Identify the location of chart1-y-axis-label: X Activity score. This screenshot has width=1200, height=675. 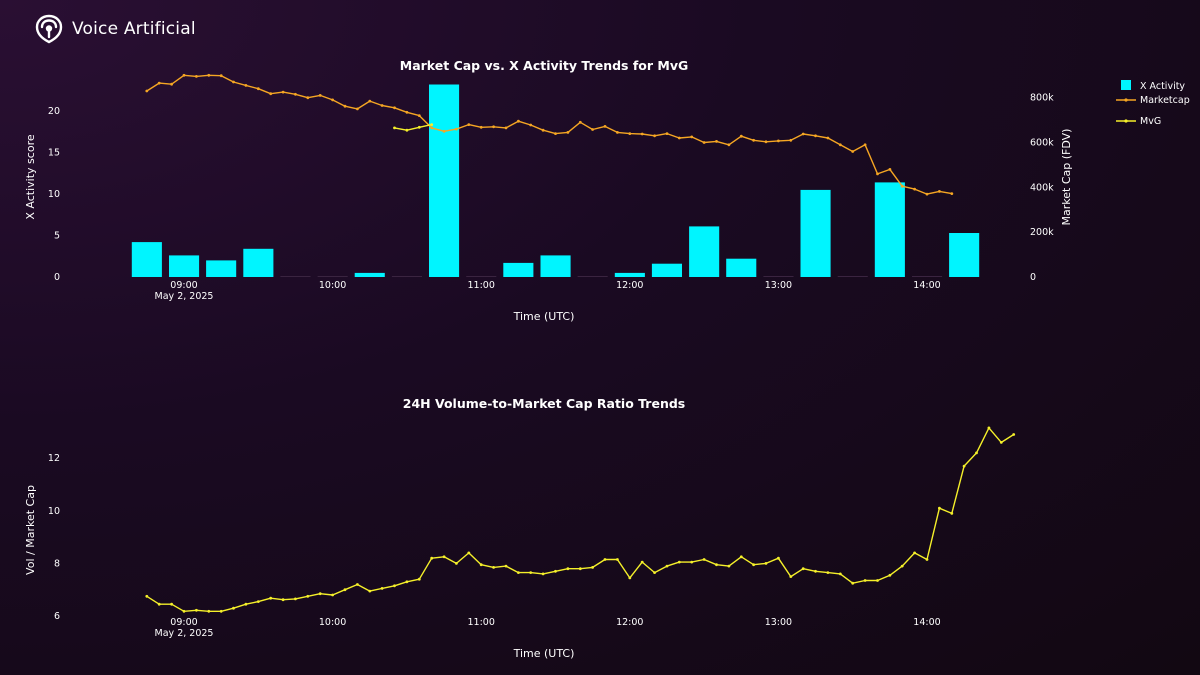
(30, 176).